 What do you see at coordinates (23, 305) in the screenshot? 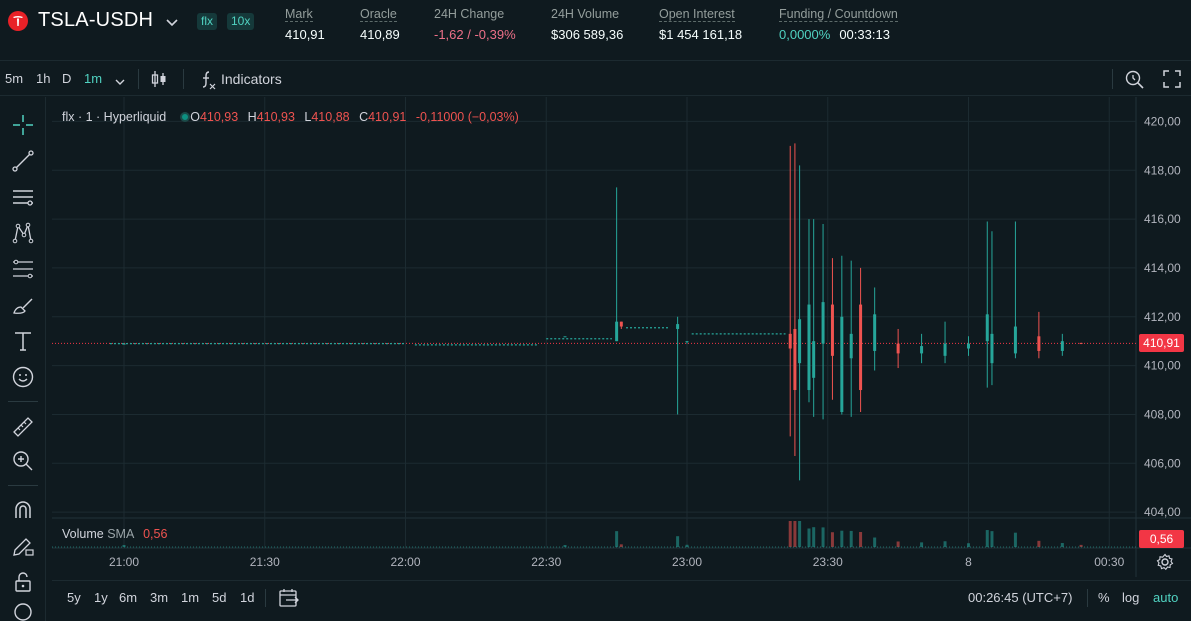
I see `brush-icon` at bounding box center [23, 305].